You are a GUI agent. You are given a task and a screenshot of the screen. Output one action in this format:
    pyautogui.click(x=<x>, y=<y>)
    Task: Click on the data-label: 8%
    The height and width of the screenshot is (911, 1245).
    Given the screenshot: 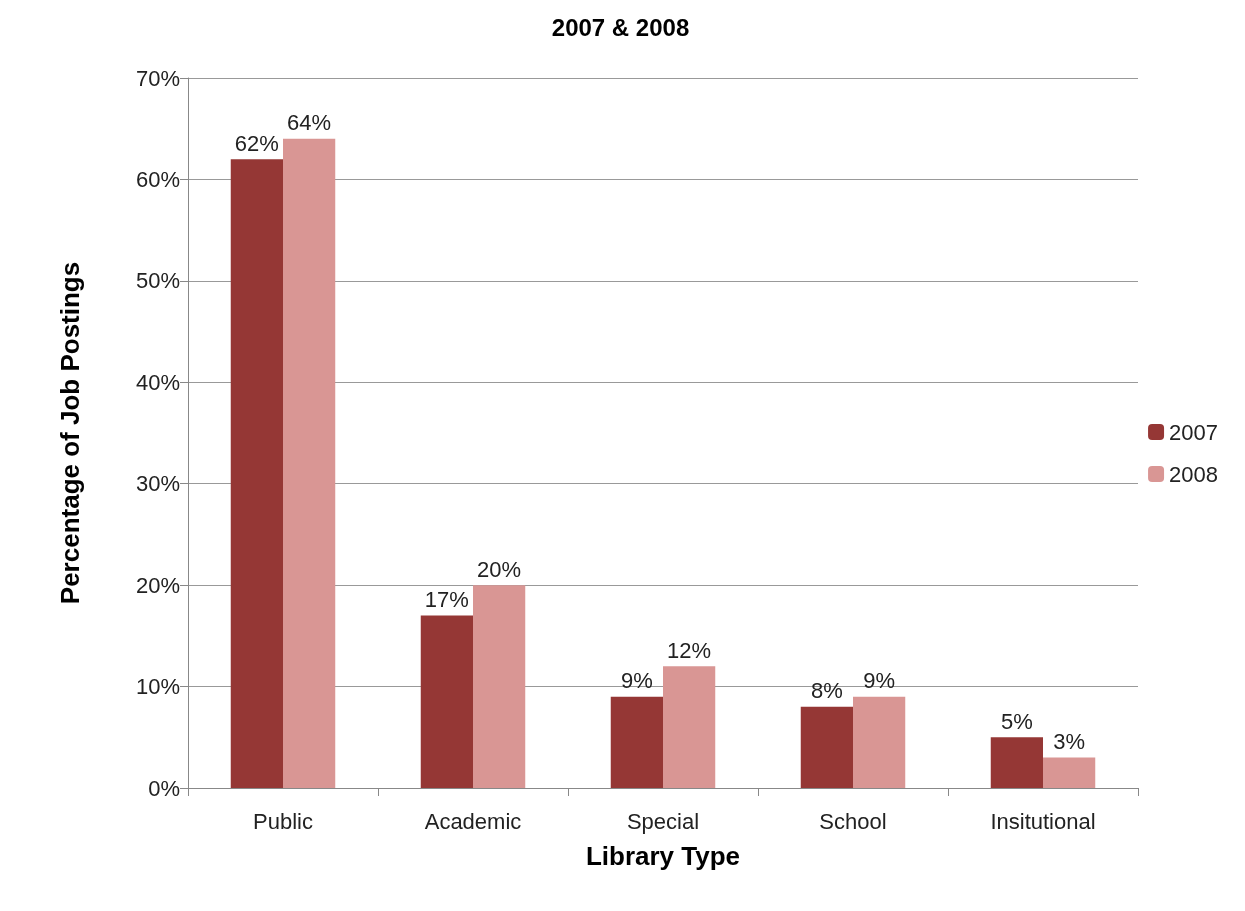 What is the action you would take?
    pyautogui.click(x=826, y=691)
    